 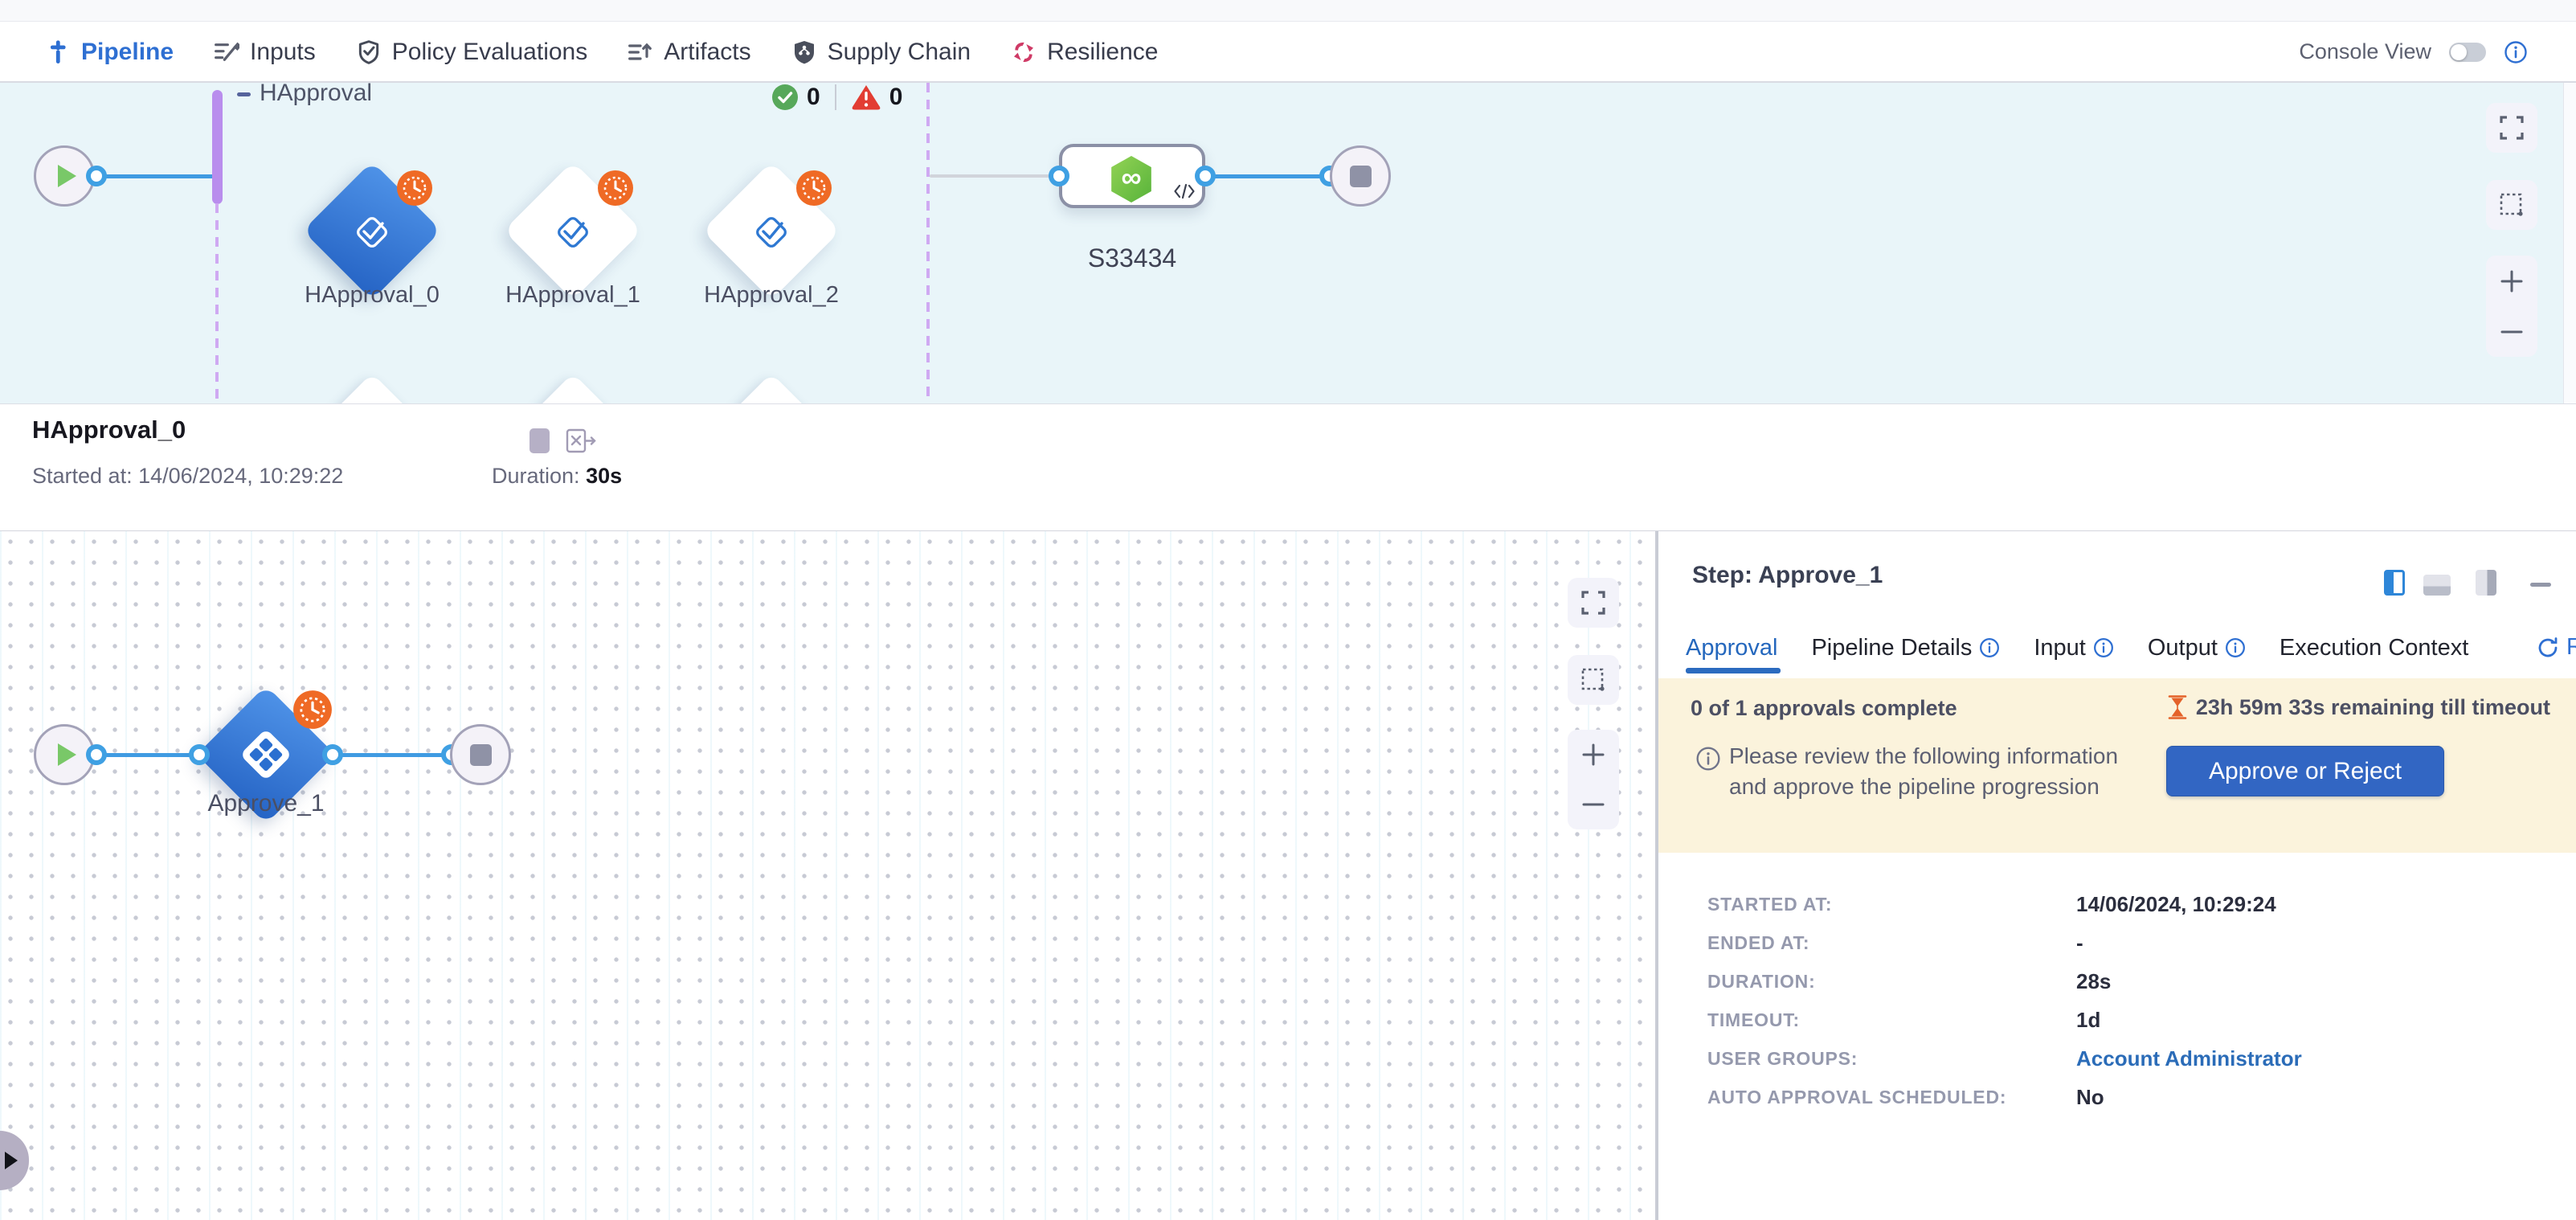 I want to click on console-view-area: Console View, so click(x=2414, y=52).